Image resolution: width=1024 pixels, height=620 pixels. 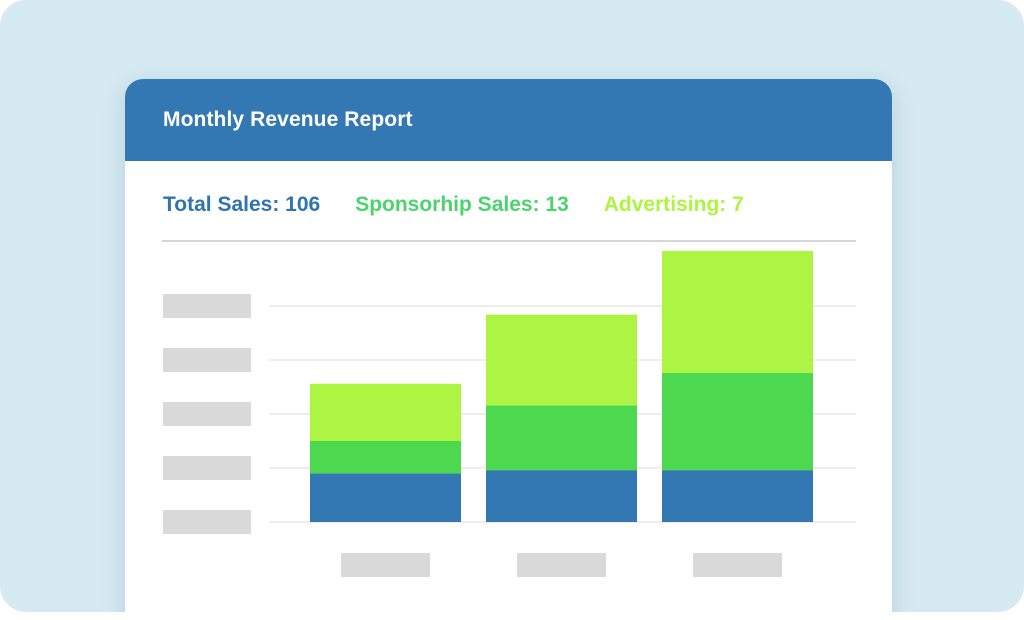 I want to click on report-title: Monthly Revenue Report, so click(x=288, y=119).